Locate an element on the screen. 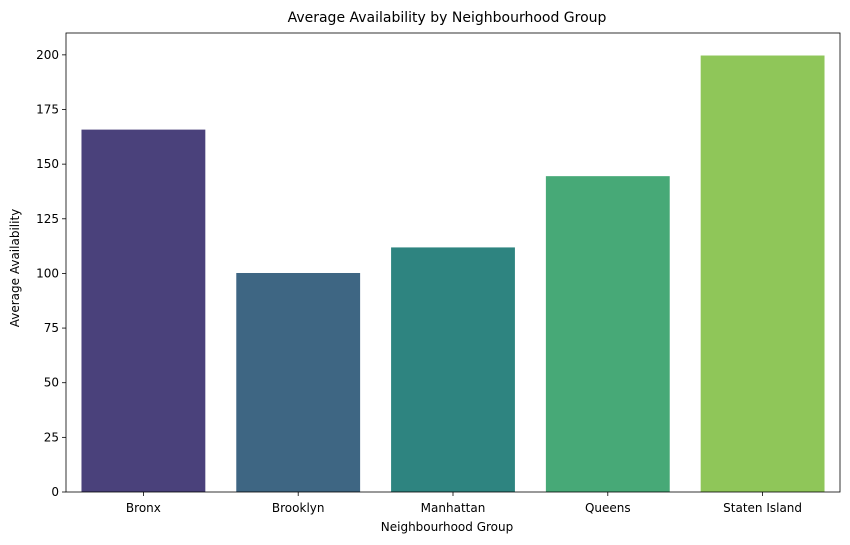 Image resolution: width=850 pixels, height=545 pixels. bar-staten-island is located at coordinates (762, 274).